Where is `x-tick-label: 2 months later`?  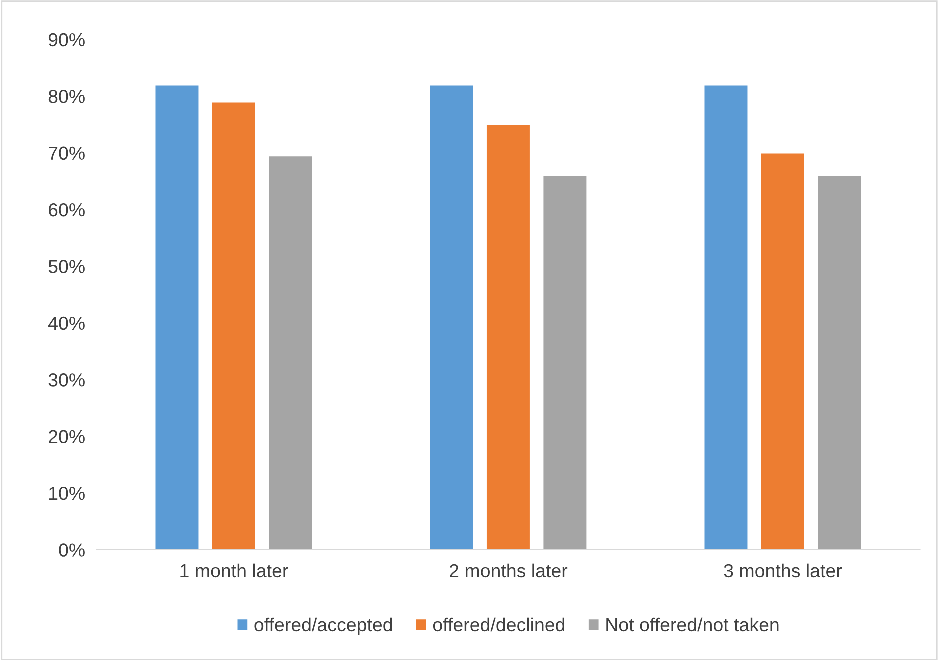
x-tick-label: 2 months later is located at coordinates (509, 571).